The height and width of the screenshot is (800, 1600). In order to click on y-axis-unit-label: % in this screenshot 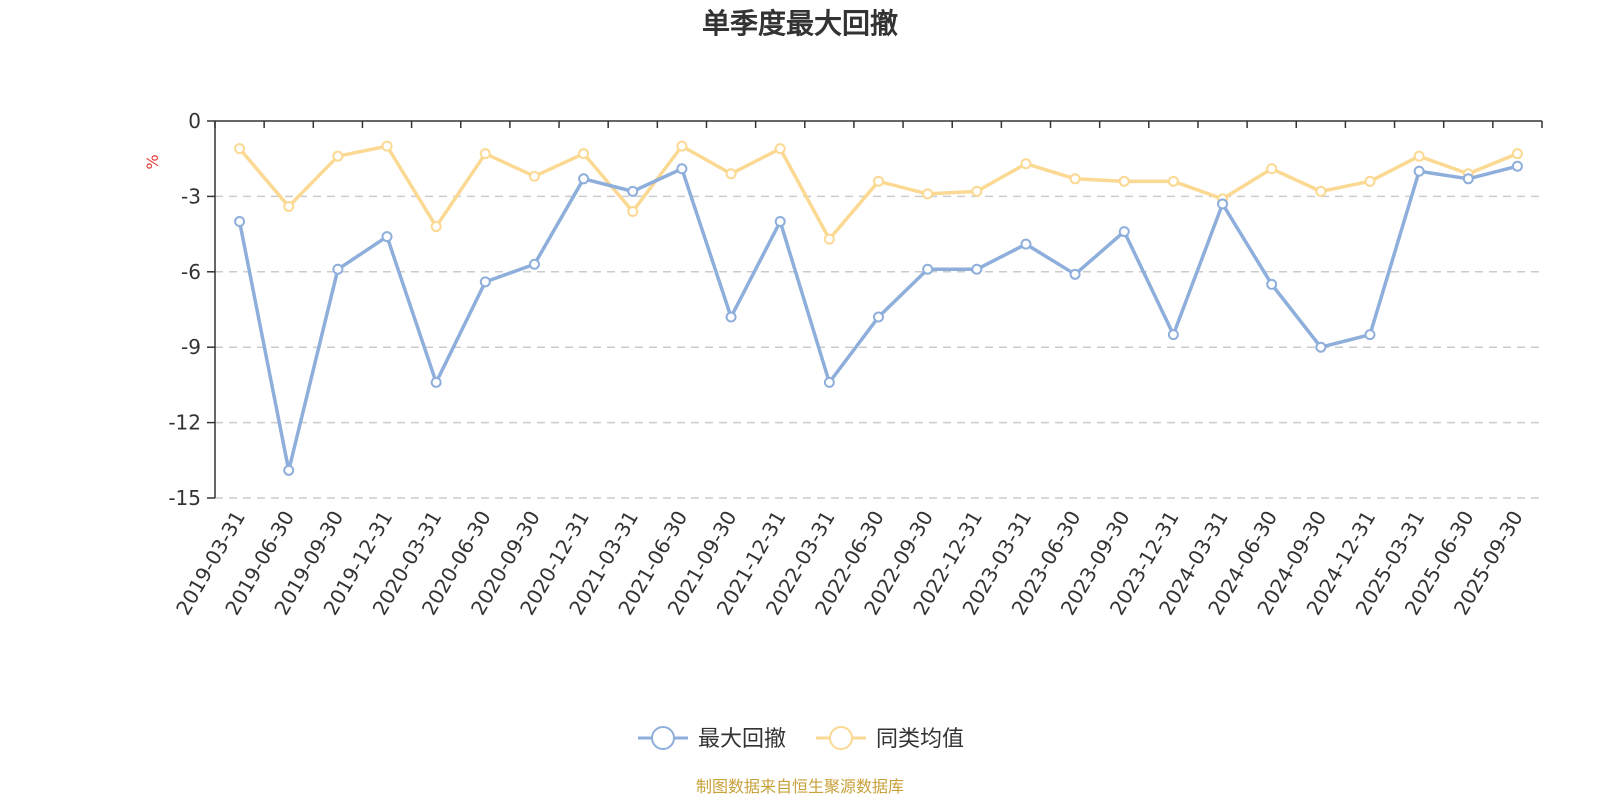, I will do `click(152, 161)`.